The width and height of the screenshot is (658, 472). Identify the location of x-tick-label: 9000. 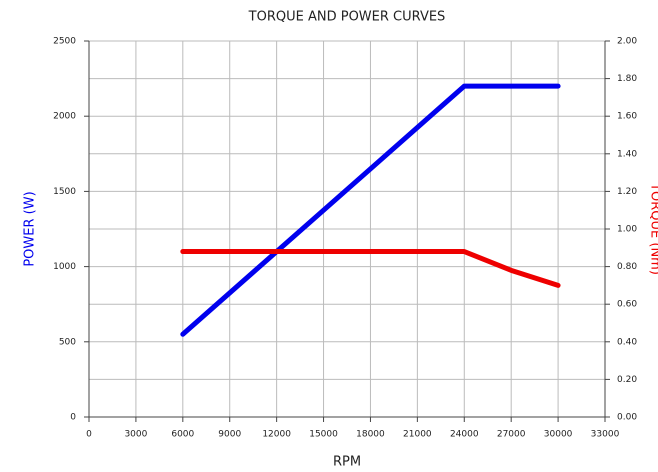
(229, 435).